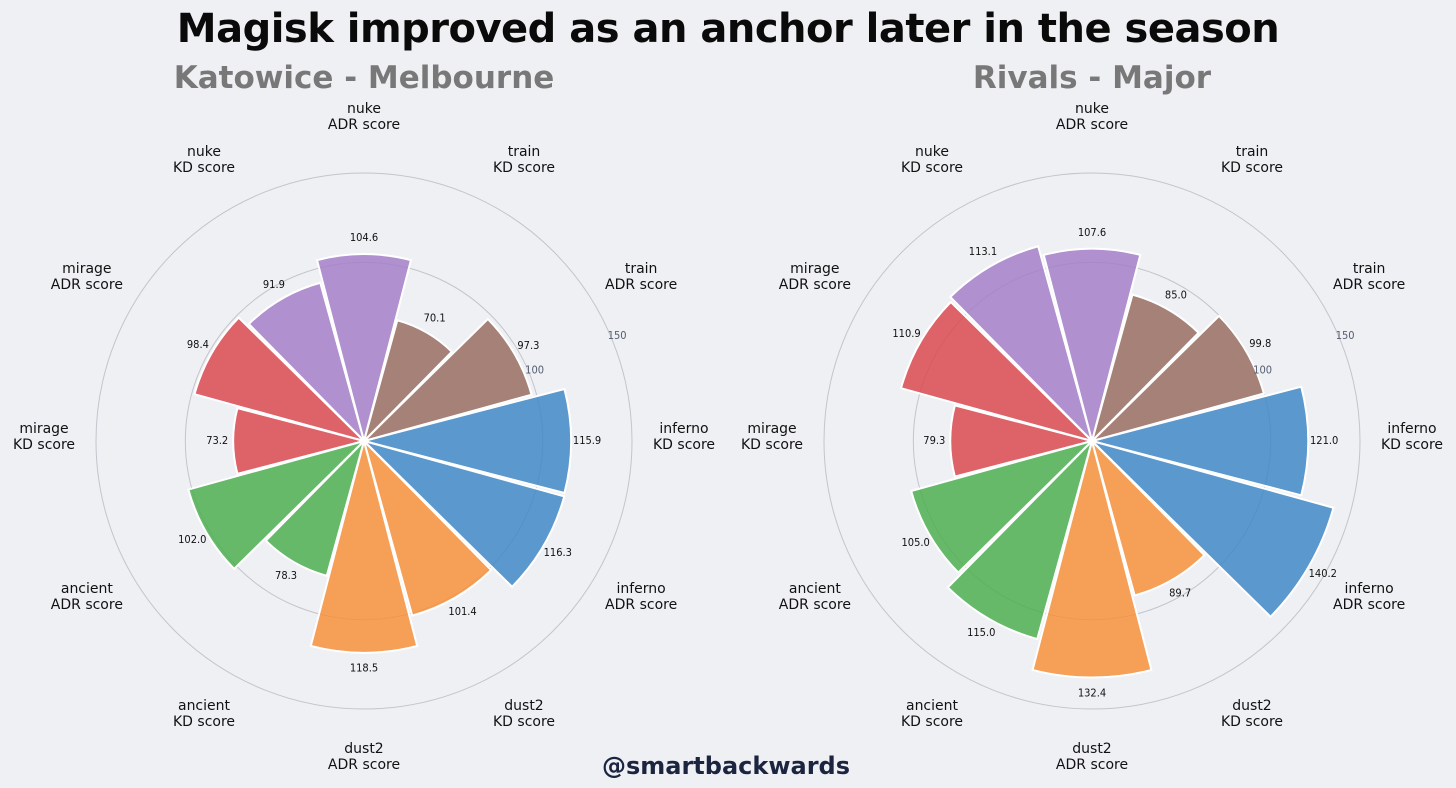  What do you see at coordinates (983, 251) in the screenshot?
I see `value-label: 113.1` at bounding box center [983, 251].